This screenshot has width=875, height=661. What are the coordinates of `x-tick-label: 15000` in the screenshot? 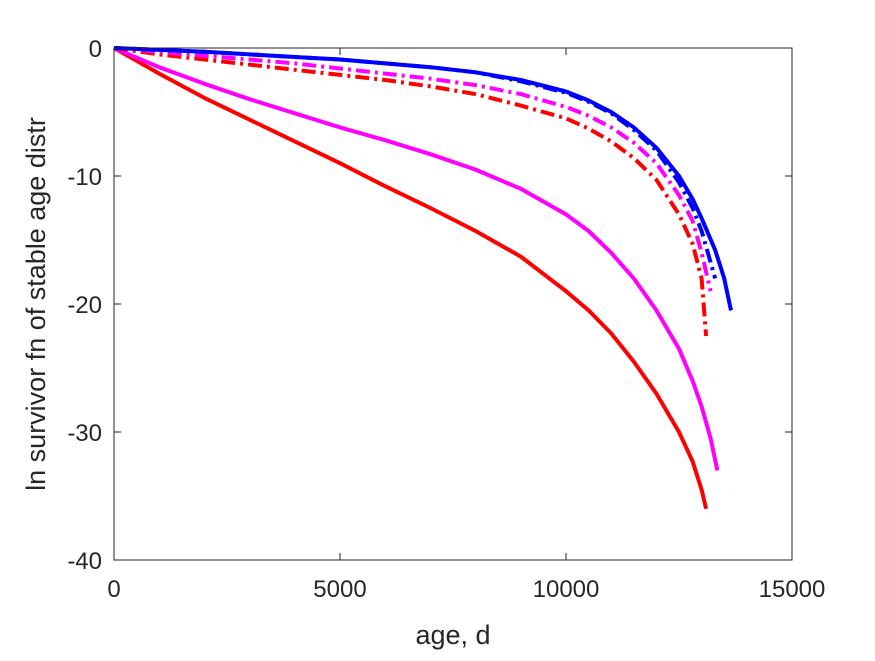 It's located at (792, 589).